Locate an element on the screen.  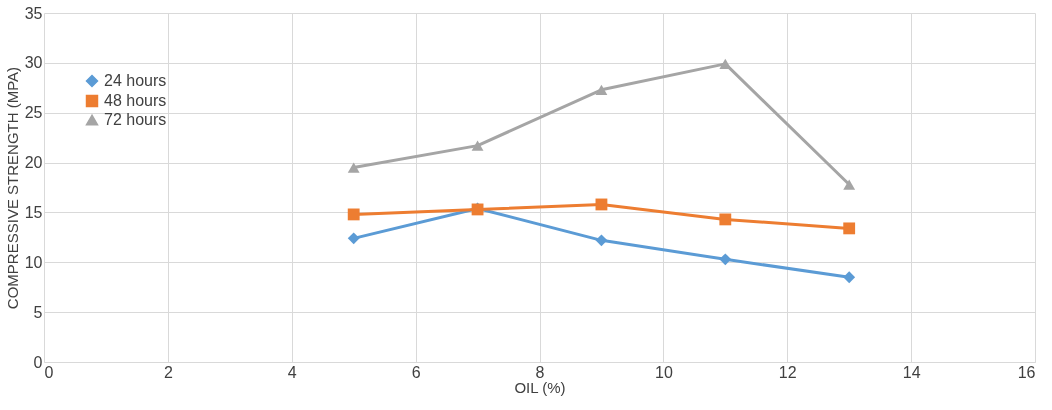
x-tick-label: 10 is located at coordinates (663, 372).